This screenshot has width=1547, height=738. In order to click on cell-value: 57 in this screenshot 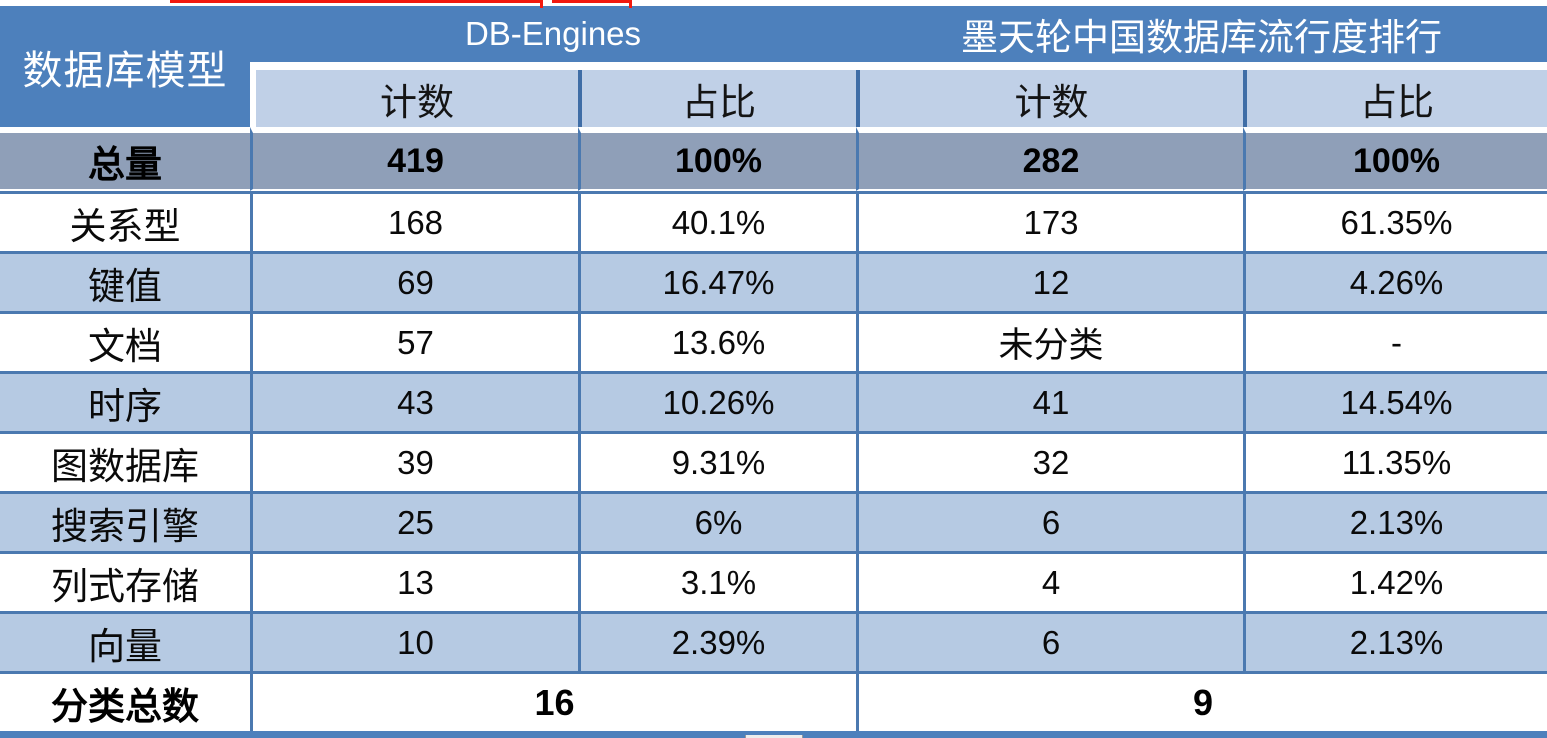, I will do `click(414, 341)`.